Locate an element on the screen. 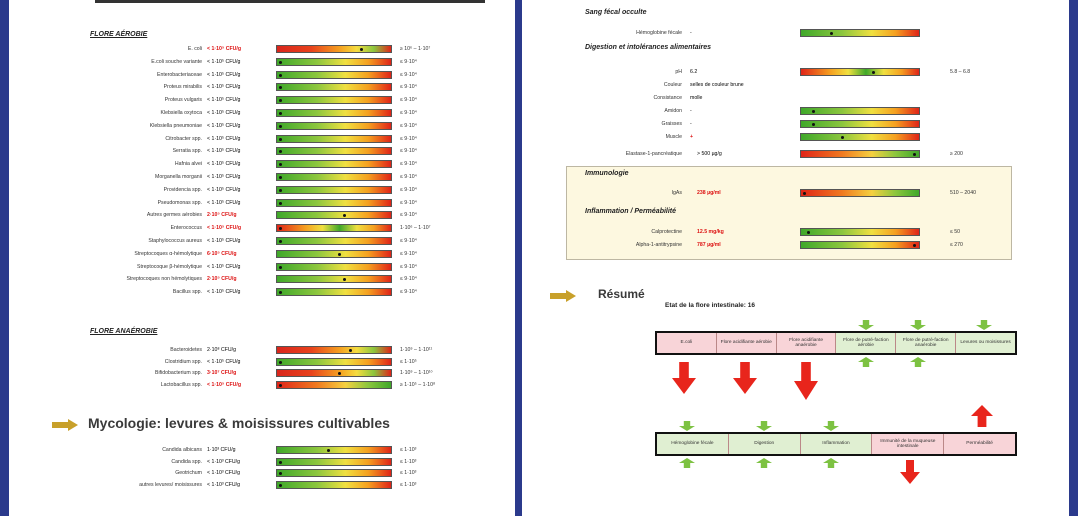 The image size is (1078, 516). list-item: autres levures/ moisissures is located at coordinates (146, 485).